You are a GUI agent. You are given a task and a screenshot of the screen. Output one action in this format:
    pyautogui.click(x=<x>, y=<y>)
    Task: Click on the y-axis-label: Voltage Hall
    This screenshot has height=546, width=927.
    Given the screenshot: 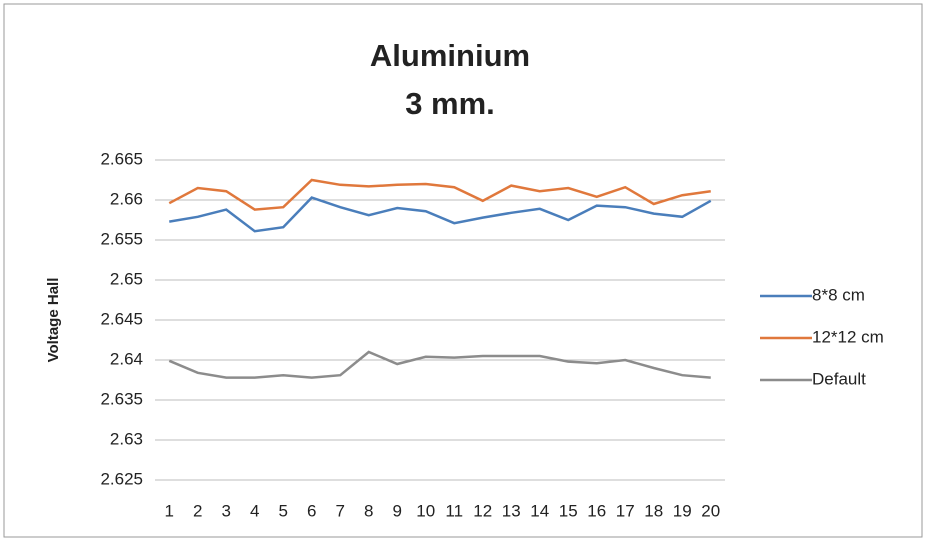 What is the action you would take?
    pyautogui.click(x=53, y=320)
    